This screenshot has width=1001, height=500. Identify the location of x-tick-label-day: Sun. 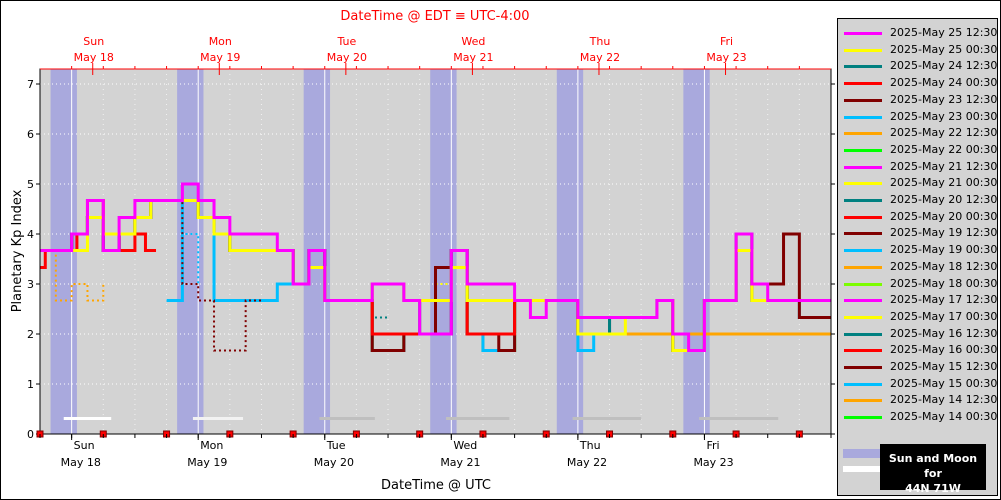
(84, 445).